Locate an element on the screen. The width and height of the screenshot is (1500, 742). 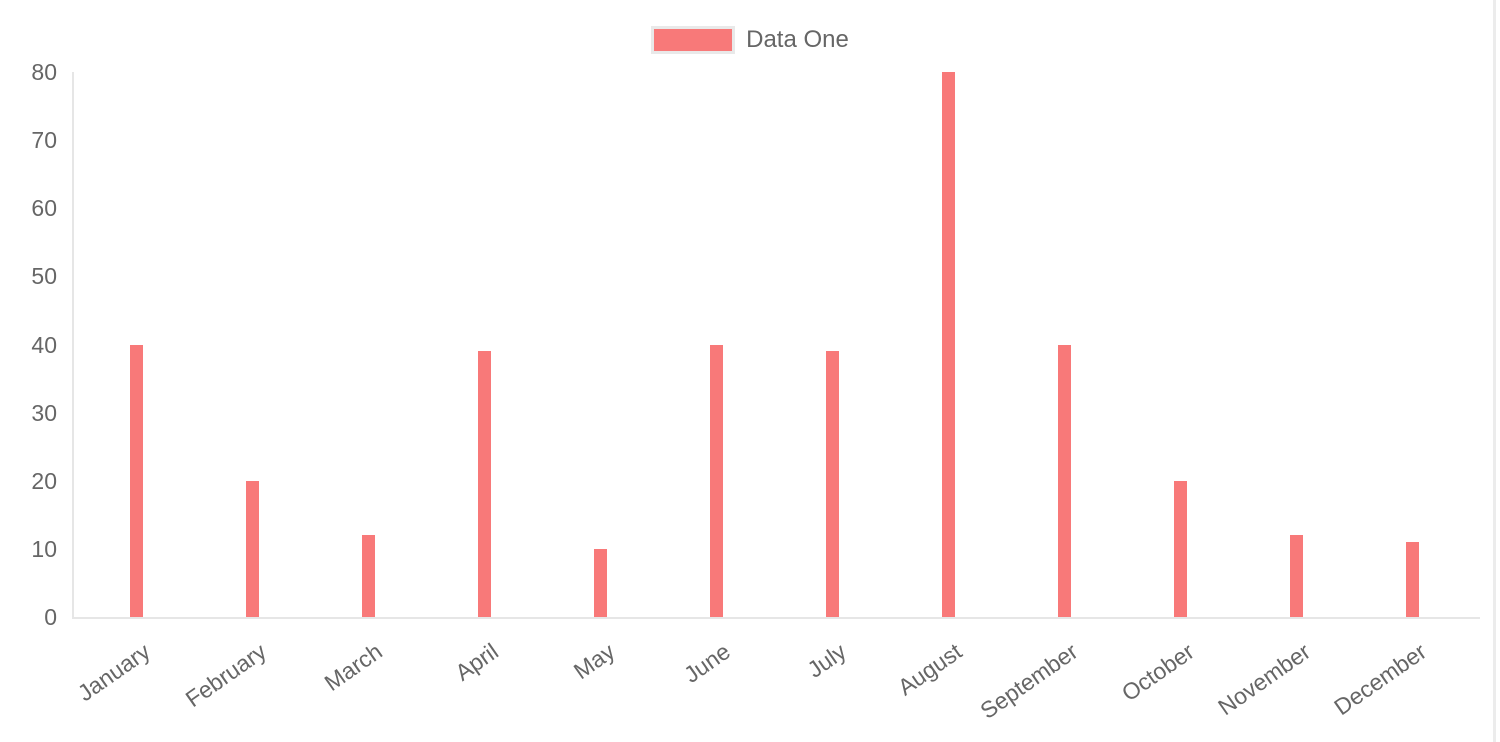
legend-swatch-icon is located at coordinates (693, 40).